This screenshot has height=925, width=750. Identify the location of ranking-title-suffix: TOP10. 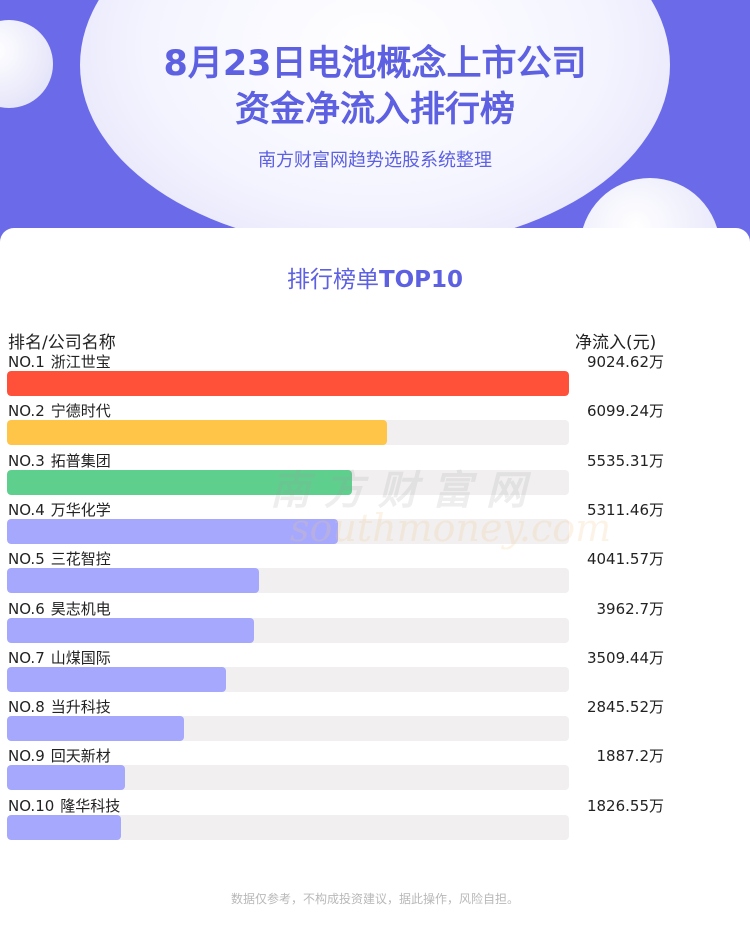
(421, 280).